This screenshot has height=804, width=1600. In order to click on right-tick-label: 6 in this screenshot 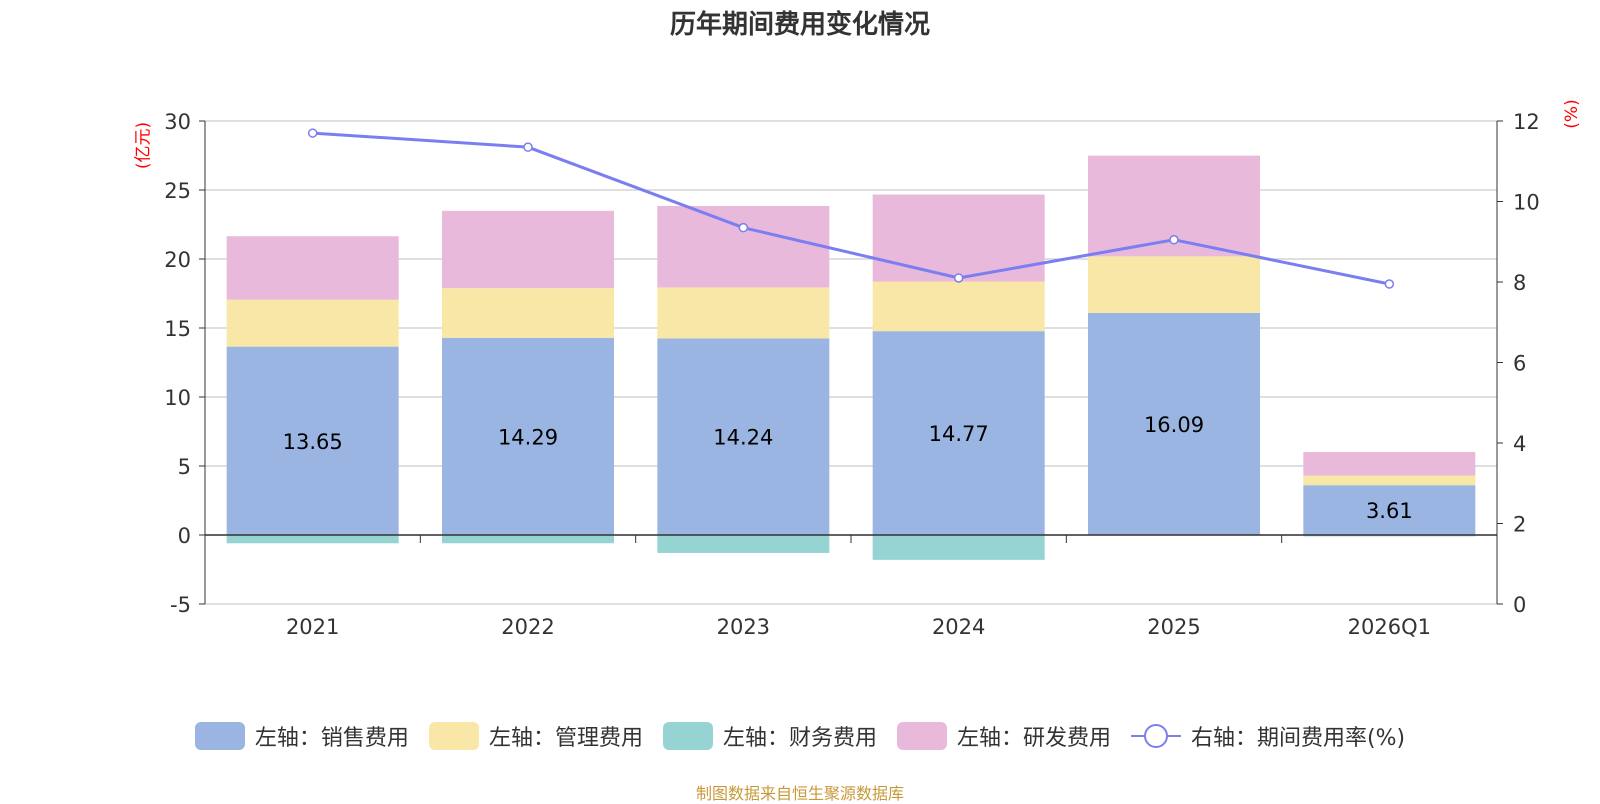, I will do `click(1519, 364)`.